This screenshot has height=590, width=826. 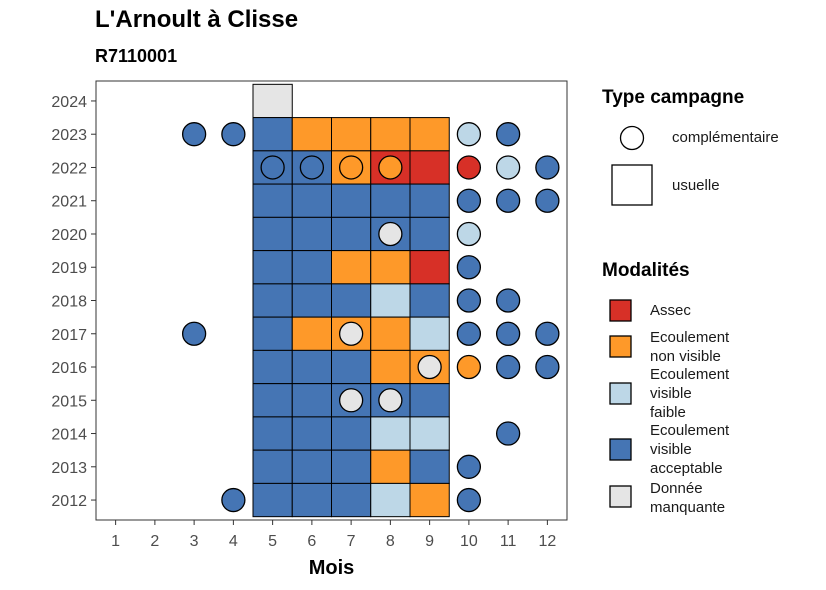 What do you see at coordinates (136, 56) in the screenshot?
I see `chart-subtitle: R7110001` at bounding box center [136, 56].